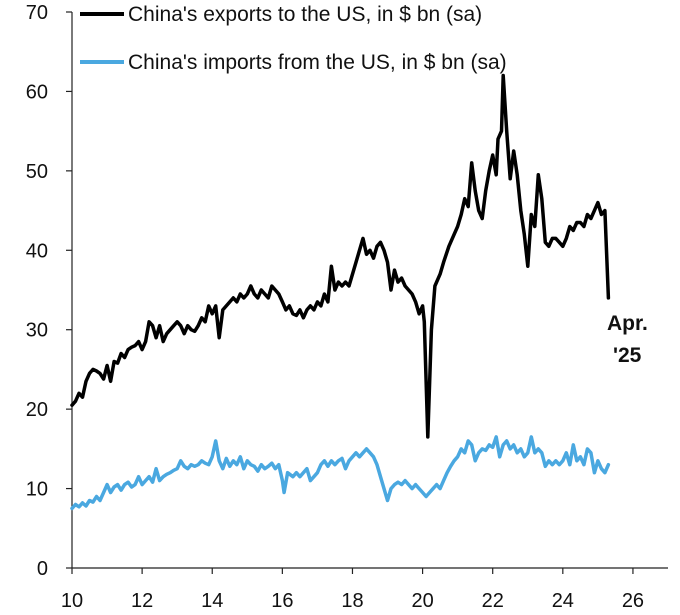 This screenshot has height=615, width=680. What do you see at coordinates (37, 251) in the screenshot?
I see `y-tick-label: 40` at bounding box center [37, 251].